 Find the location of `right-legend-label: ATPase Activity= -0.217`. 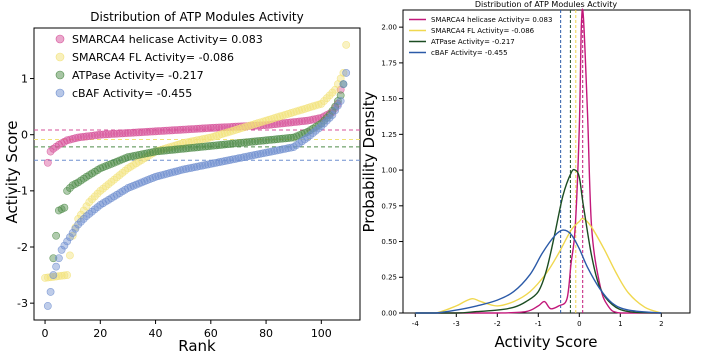

right-legend-label: ATPase Activity= -0.217 is located at coordinates (473, 42).